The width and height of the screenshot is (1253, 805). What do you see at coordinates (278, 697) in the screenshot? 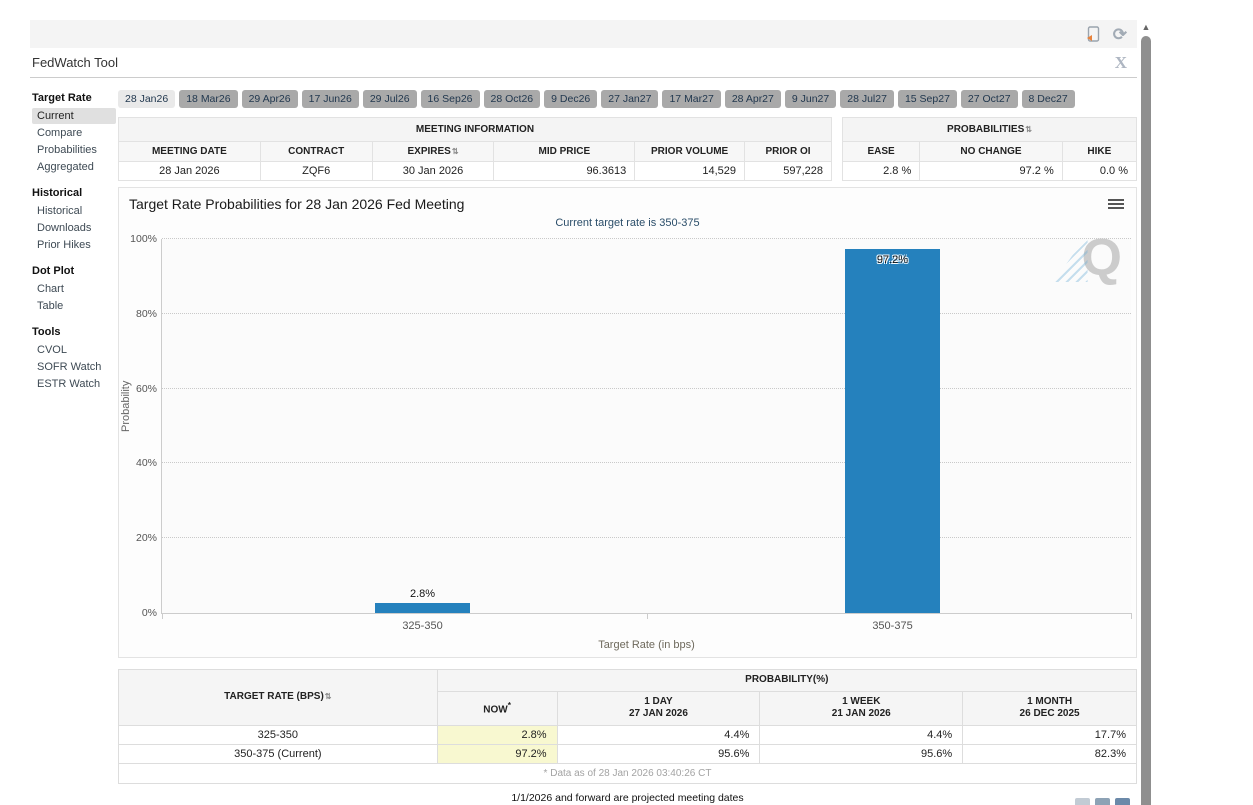
I see `col-target-rate-bps: TARGET RATE (BPS)⇅` at bounding box center [278, 697].